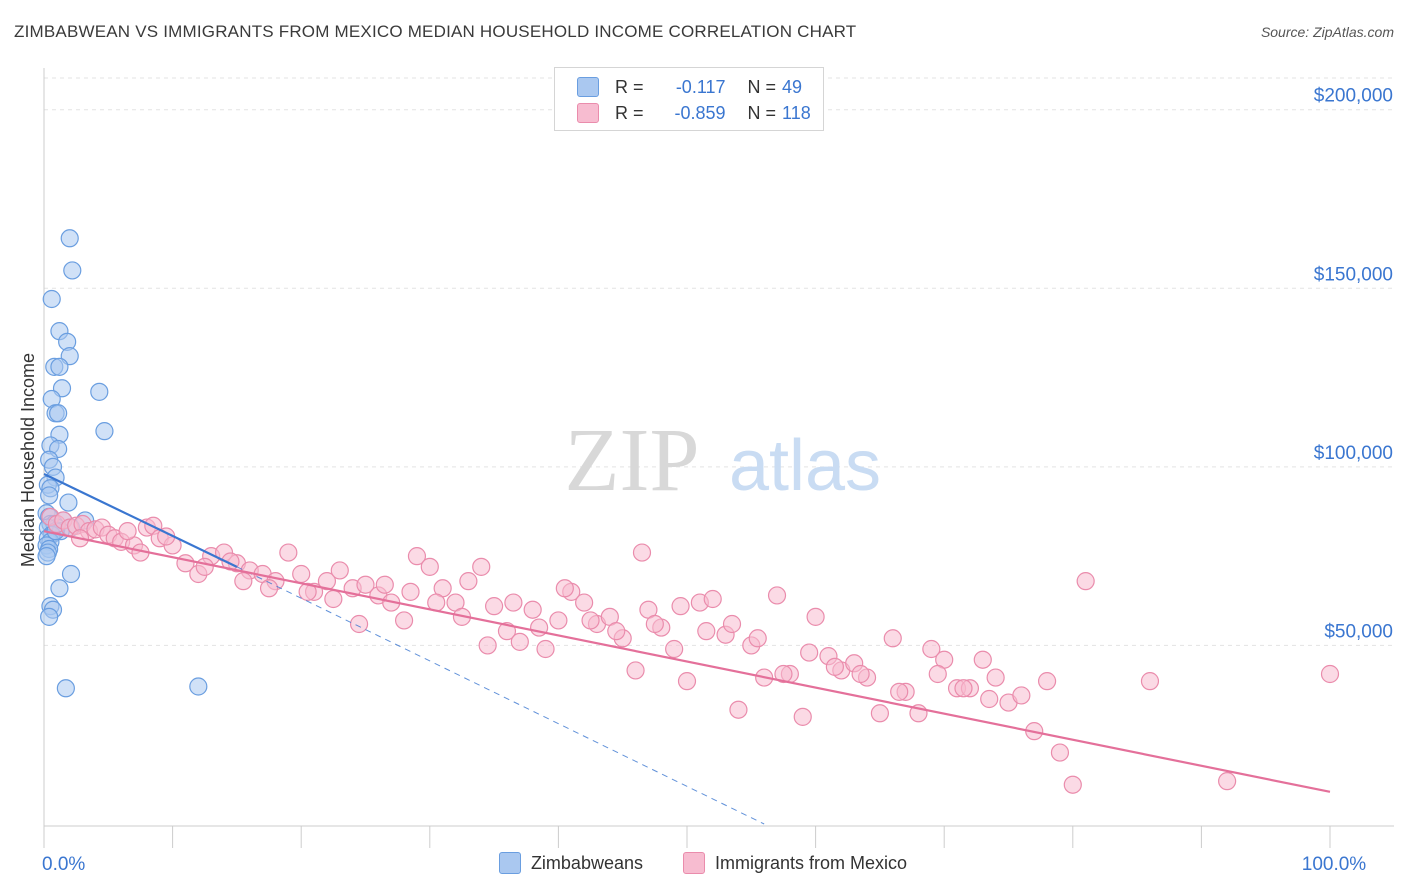 The image size is (1406, 892). I want to click on series-swatch-mexico, so click(694, 863).